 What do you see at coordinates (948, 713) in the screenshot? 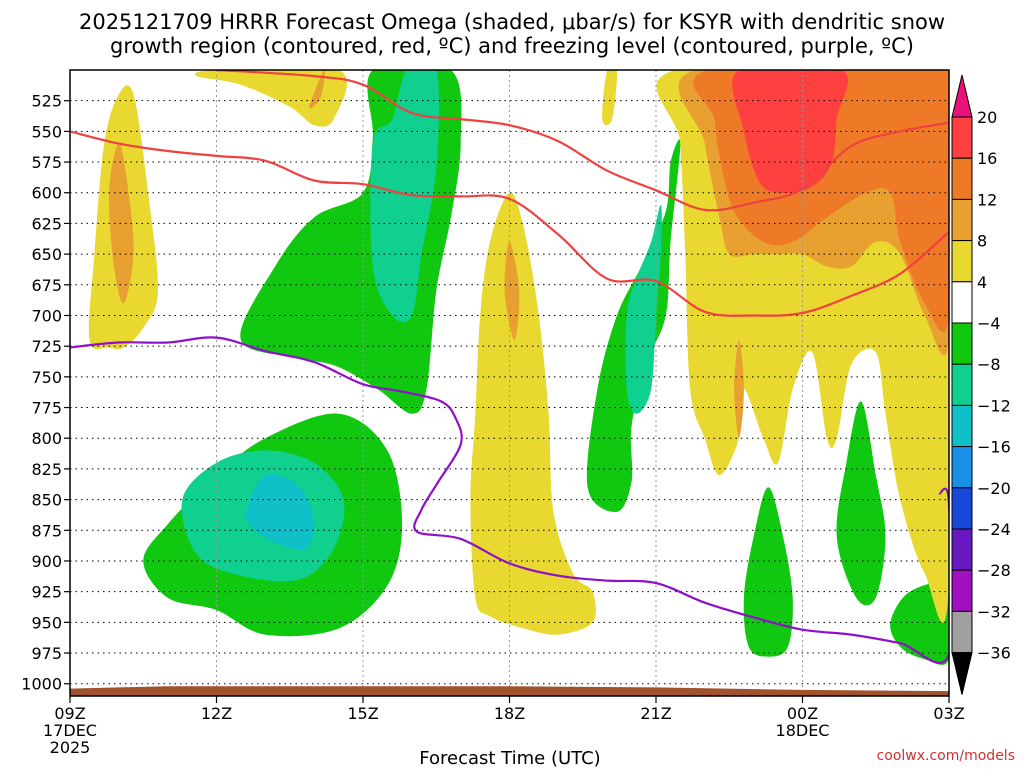
I see `x-tick-label-03Z: 03Z` at bounding box center [948, 713].